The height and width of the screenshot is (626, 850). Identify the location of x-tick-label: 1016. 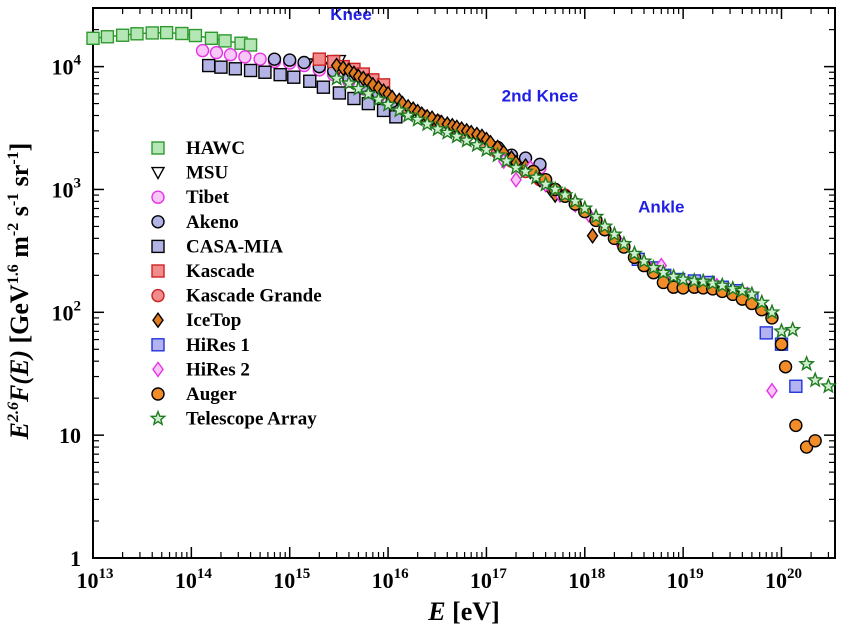
(391, 579).